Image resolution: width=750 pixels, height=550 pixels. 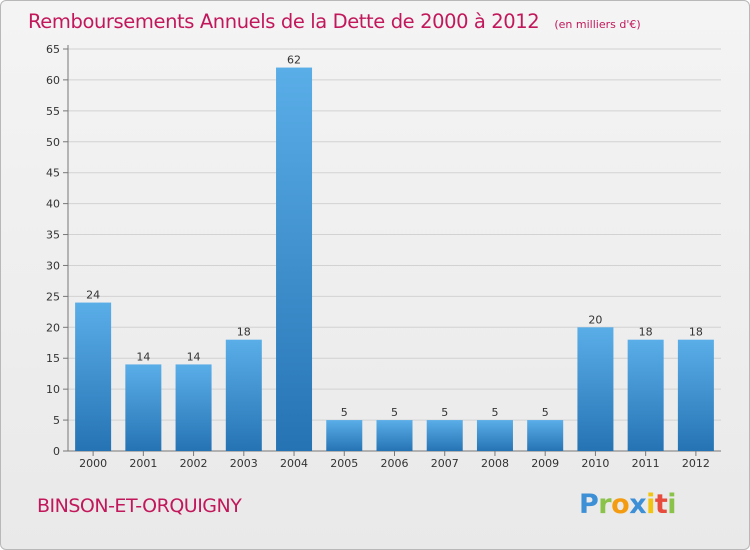 I want to click on y-tick-label: 0, so click(x=56, y=451).